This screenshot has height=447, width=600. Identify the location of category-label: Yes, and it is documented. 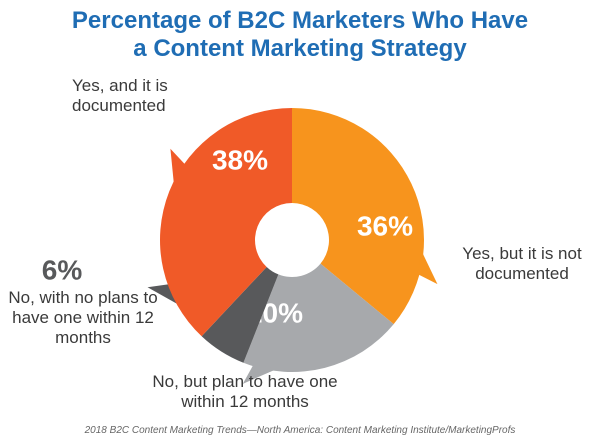
(120, 95).